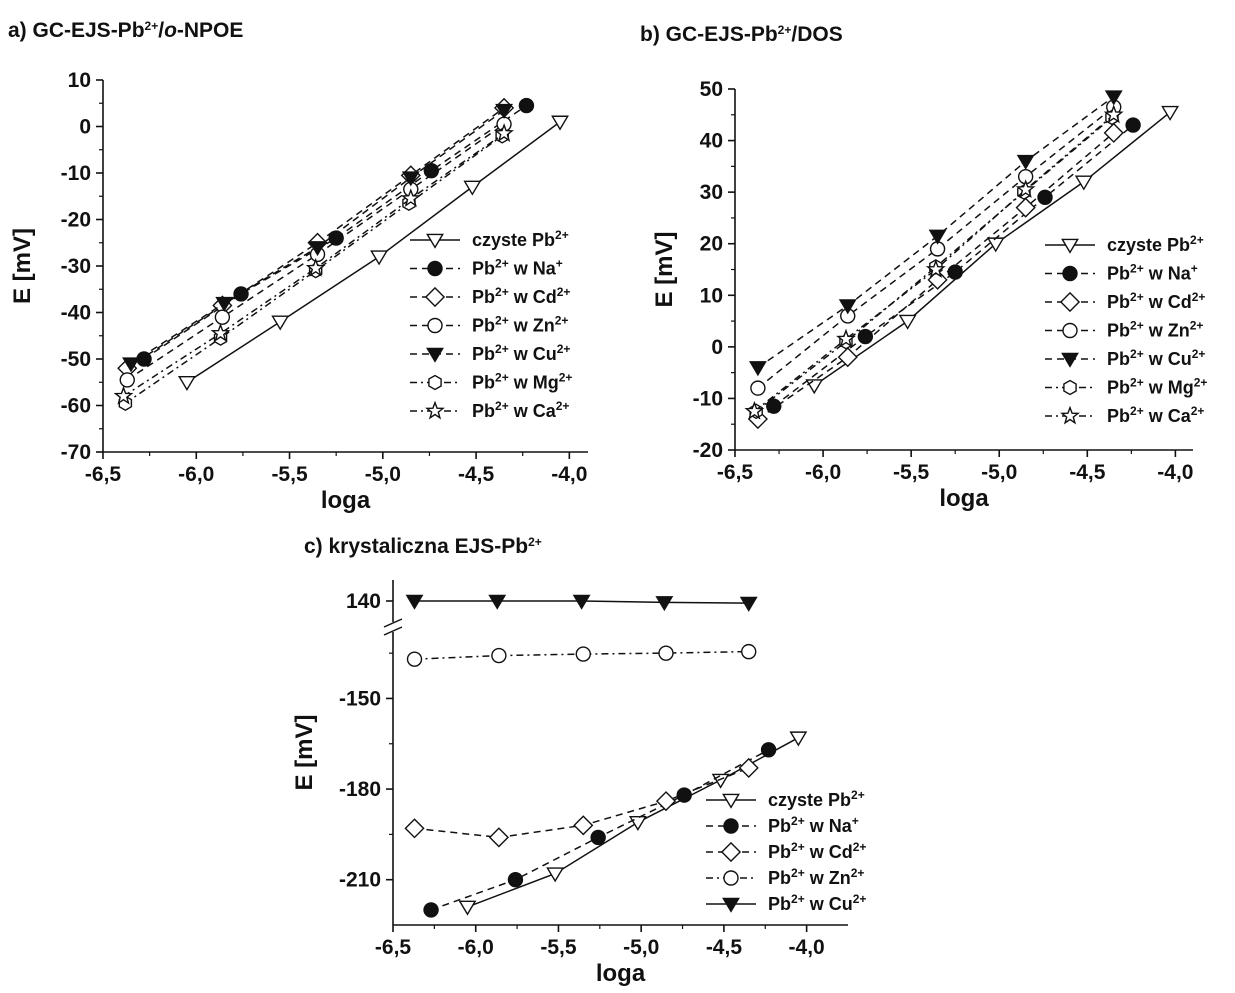  Describe the element at coordinates (22, 266) in the screenshot. I see `panel-a-y-axis-label: E [mV]` at that location.